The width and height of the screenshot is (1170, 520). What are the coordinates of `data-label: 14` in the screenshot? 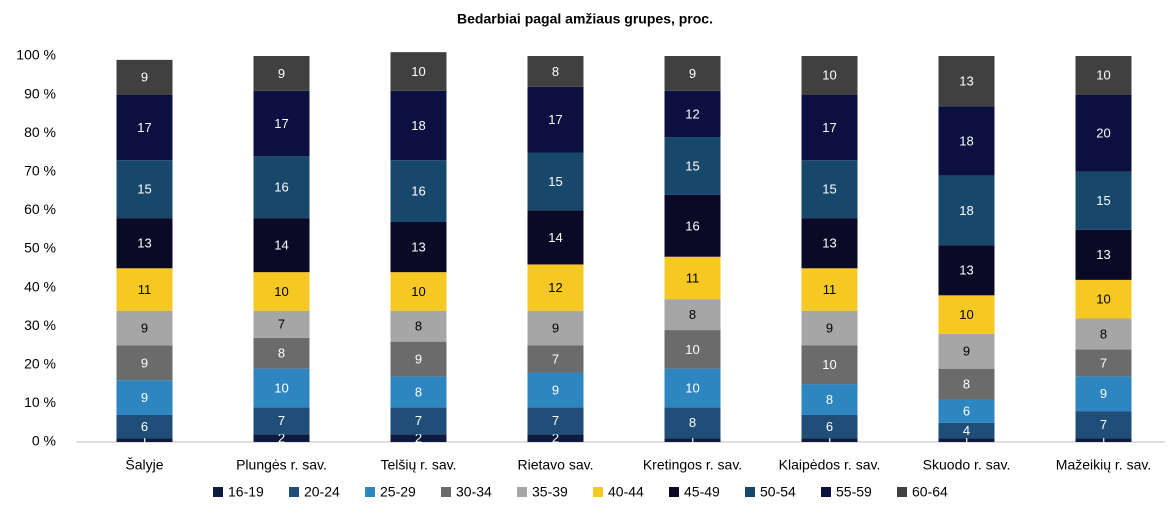 It's located at (555, 237).